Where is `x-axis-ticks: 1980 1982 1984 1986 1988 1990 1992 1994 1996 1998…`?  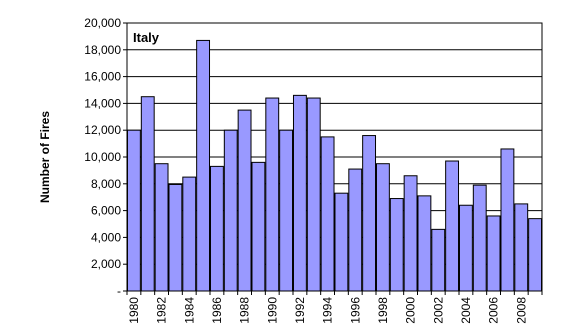 x-axis-ticks: 1980 1982 1984 1986 1988 1990 1992 1994 1996 1998… is located at coordinates (334, 307).